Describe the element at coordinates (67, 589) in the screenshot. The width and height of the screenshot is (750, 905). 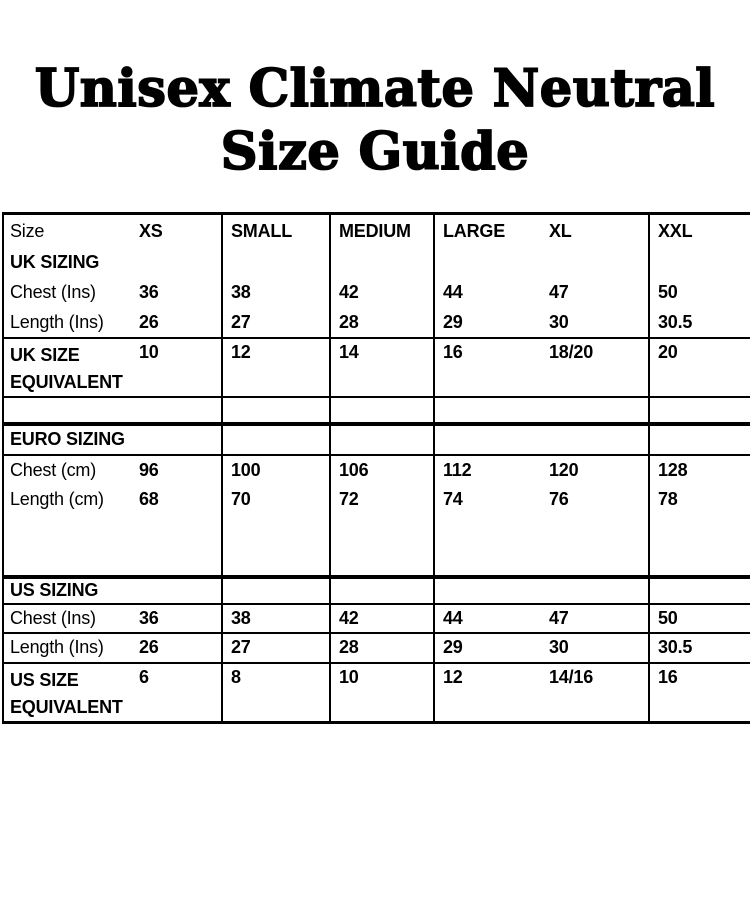
I see `us-sizing-section-label: US SIZING` at that location.